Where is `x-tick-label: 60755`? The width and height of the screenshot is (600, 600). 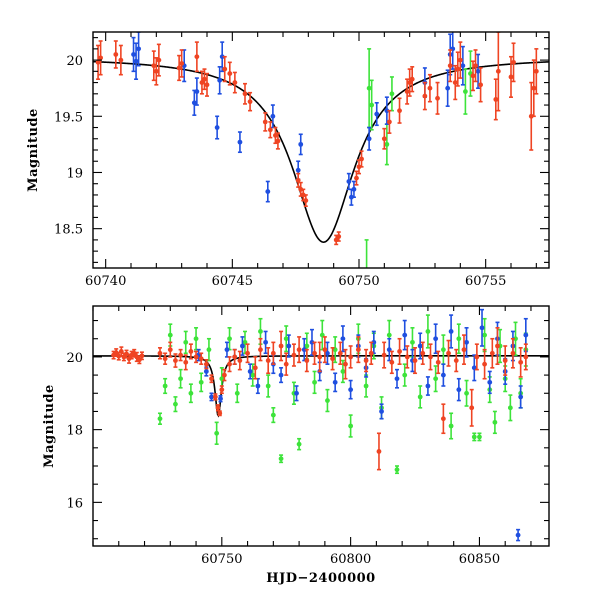
x-tick-label: 60755 is located at coordinates (485, 281).